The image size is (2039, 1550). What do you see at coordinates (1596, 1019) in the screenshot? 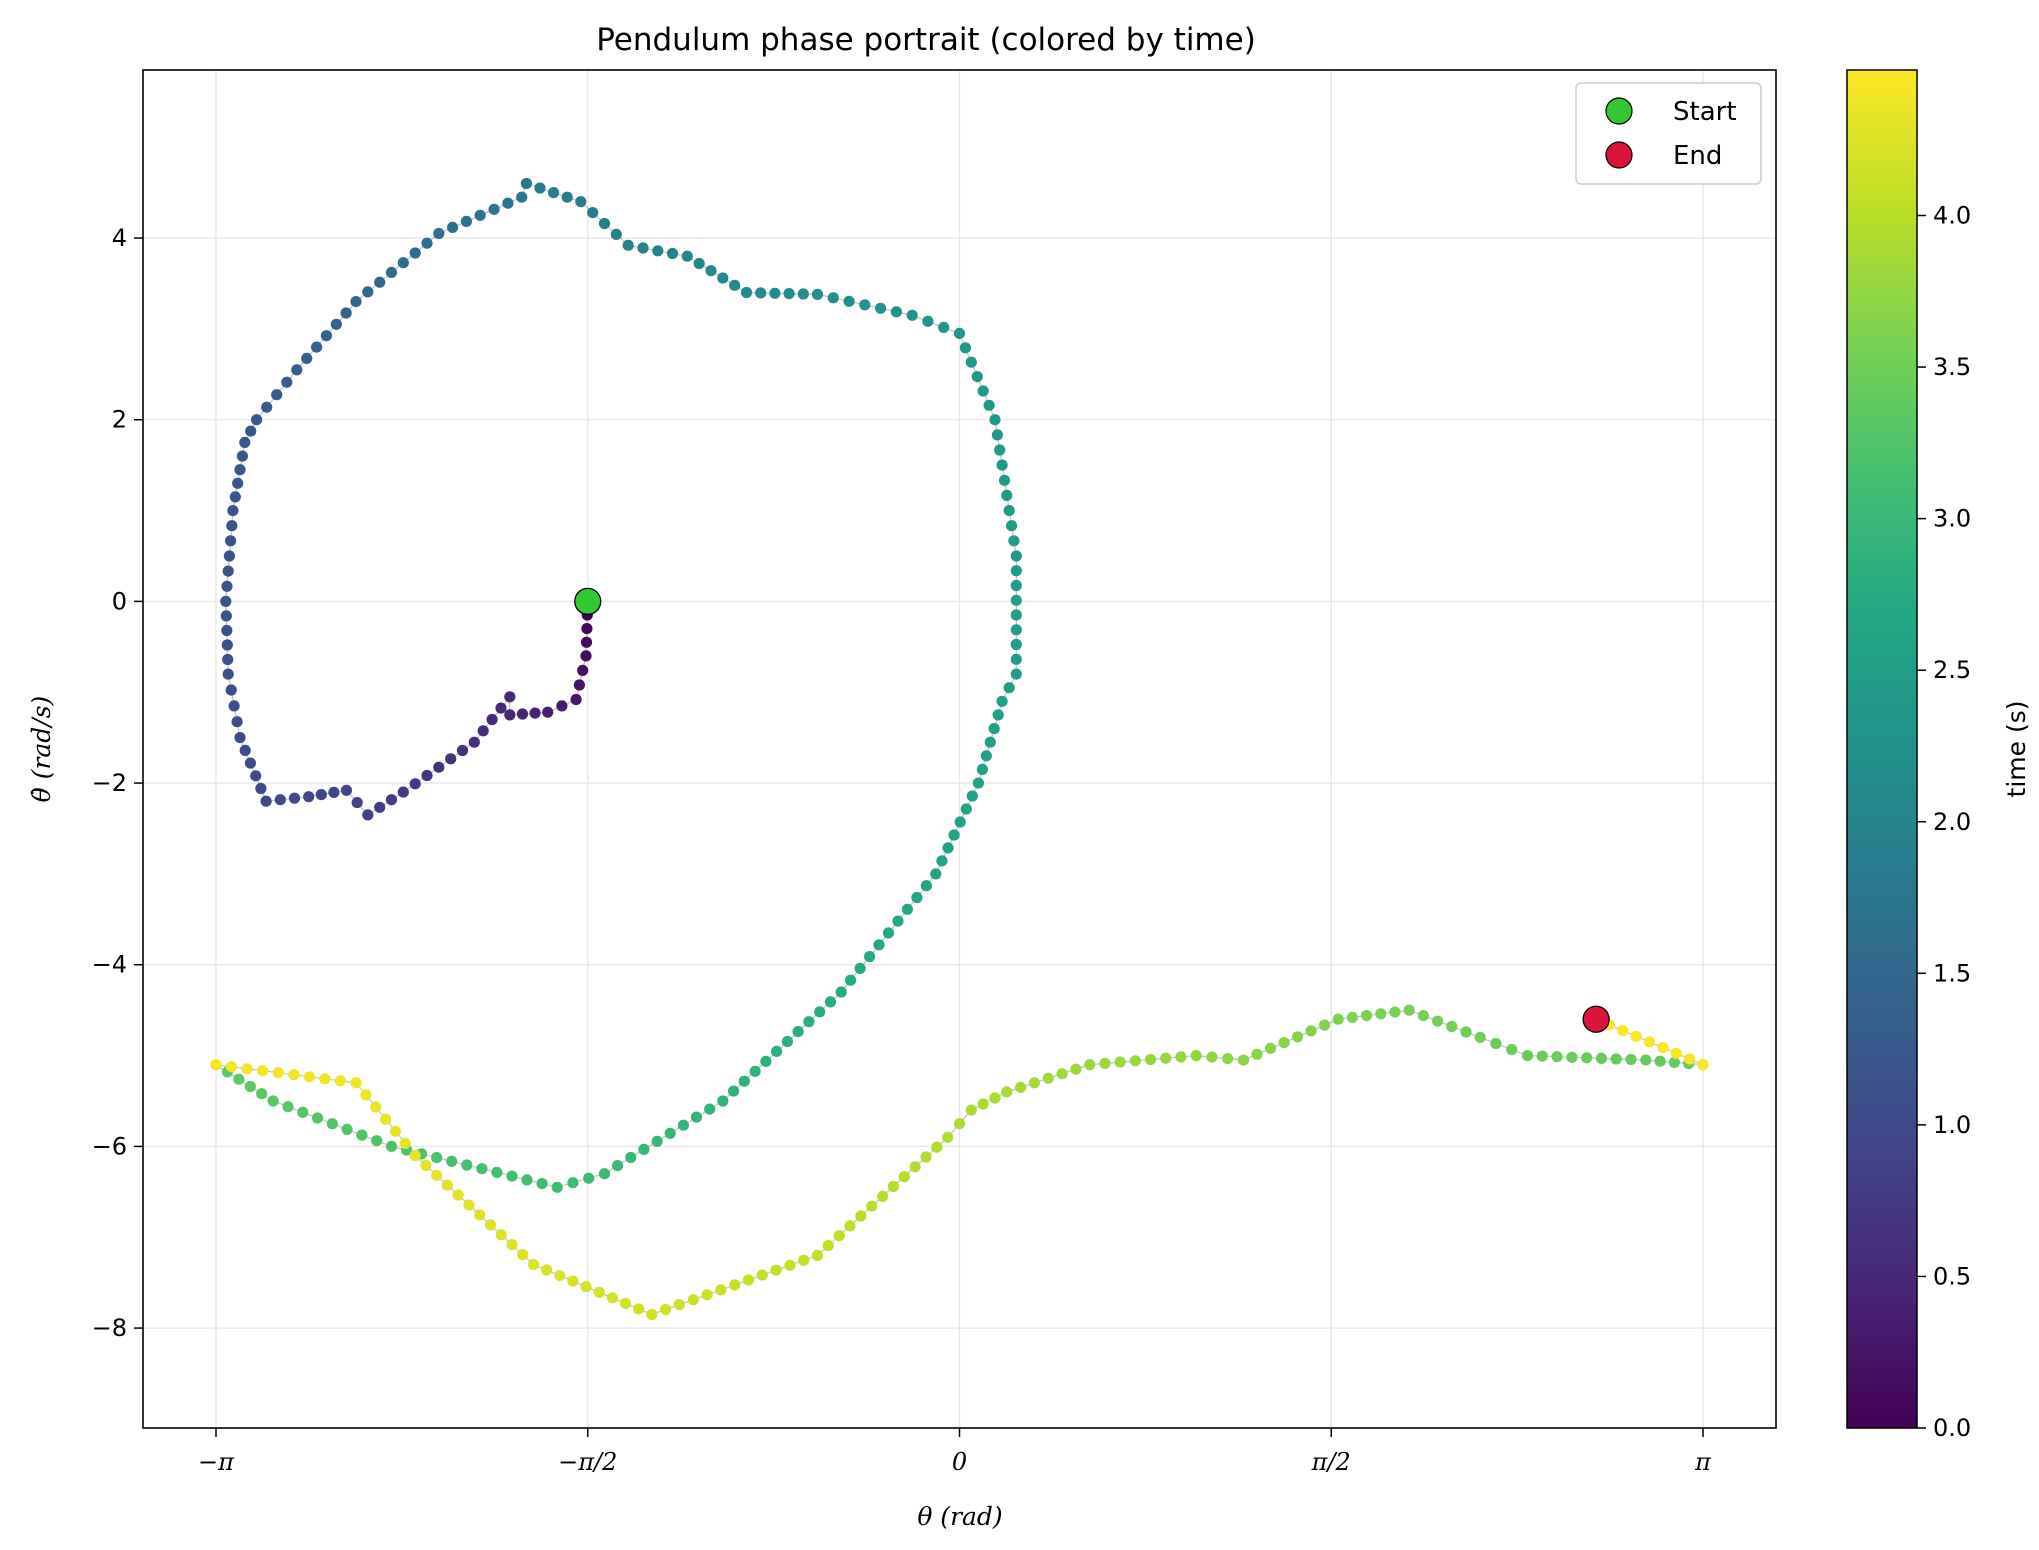
I see `end-marker` at bounding box center [1596, 1019].